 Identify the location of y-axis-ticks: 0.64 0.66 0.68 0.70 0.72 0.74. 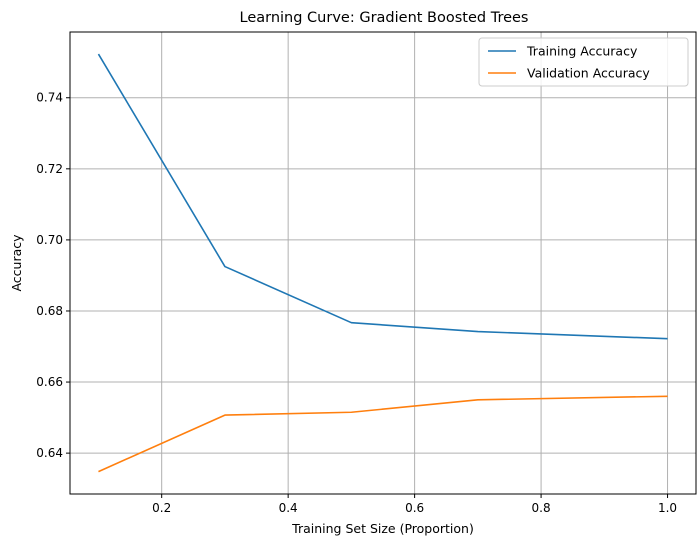
(53, 275).